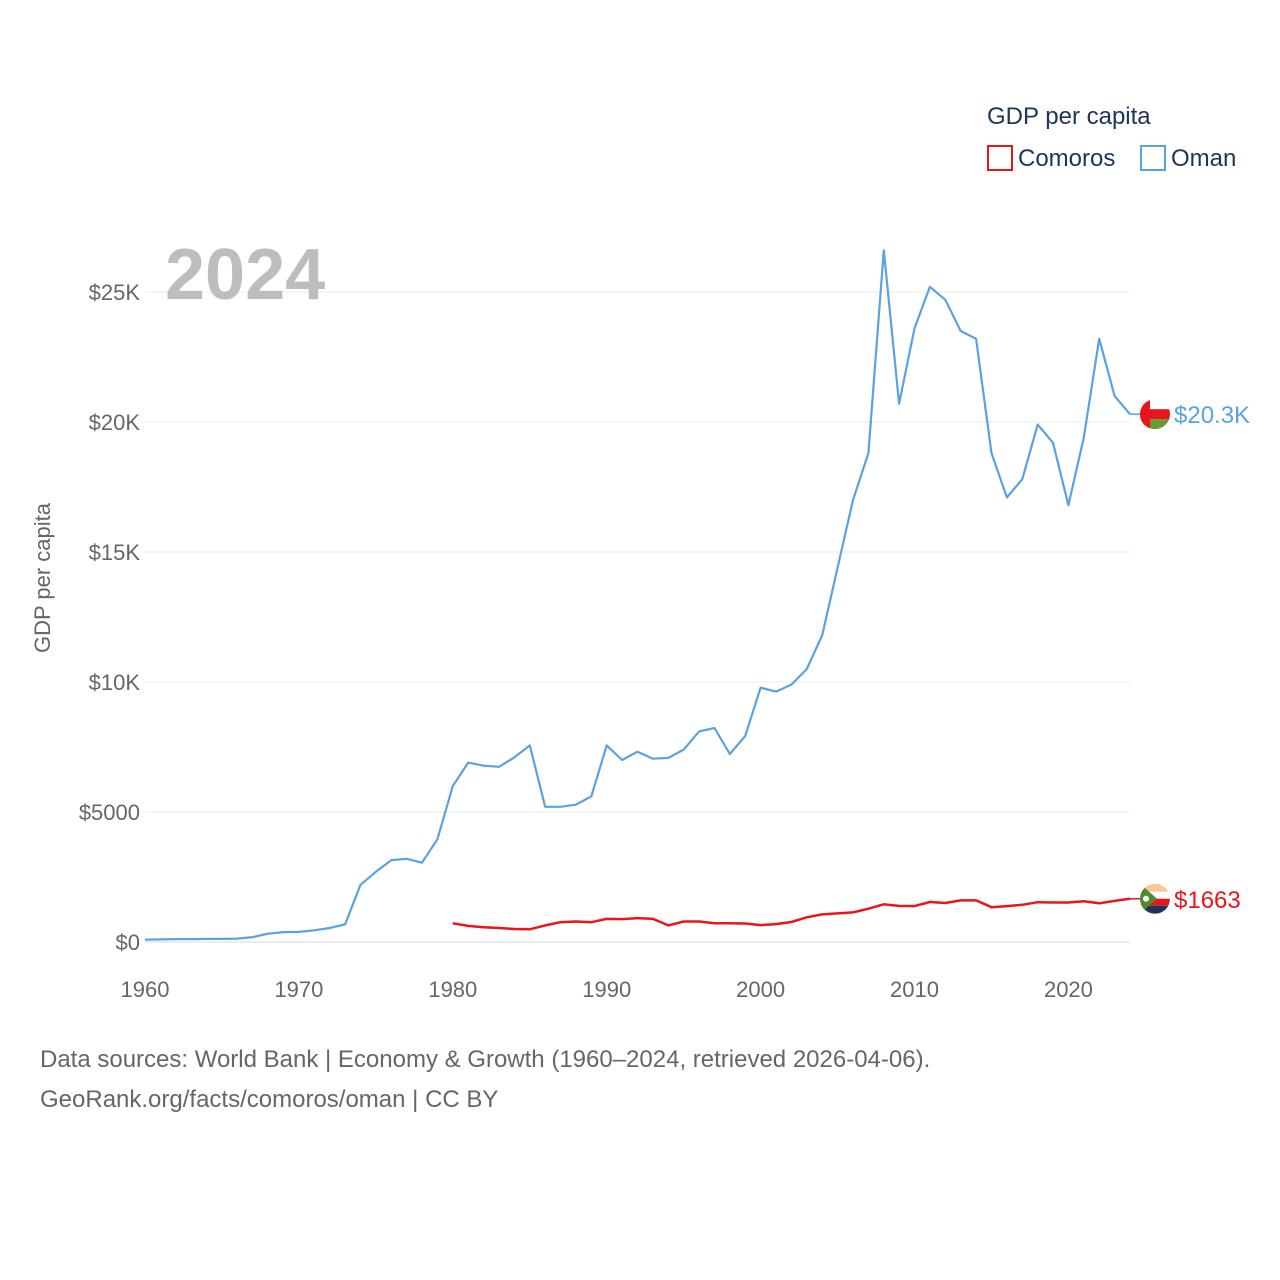 The width and height of the screenshot is (1280, 1280). Describe the element at coordinates (452, 989) in the screenshot. I see `x-tick-label: 1980` at that location.